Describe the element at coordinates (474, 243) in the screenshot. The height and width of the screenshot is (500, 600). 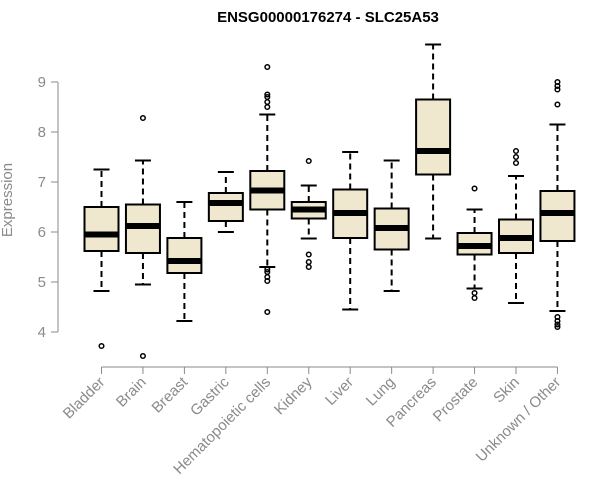
I see `box-group-prostate` at that location.